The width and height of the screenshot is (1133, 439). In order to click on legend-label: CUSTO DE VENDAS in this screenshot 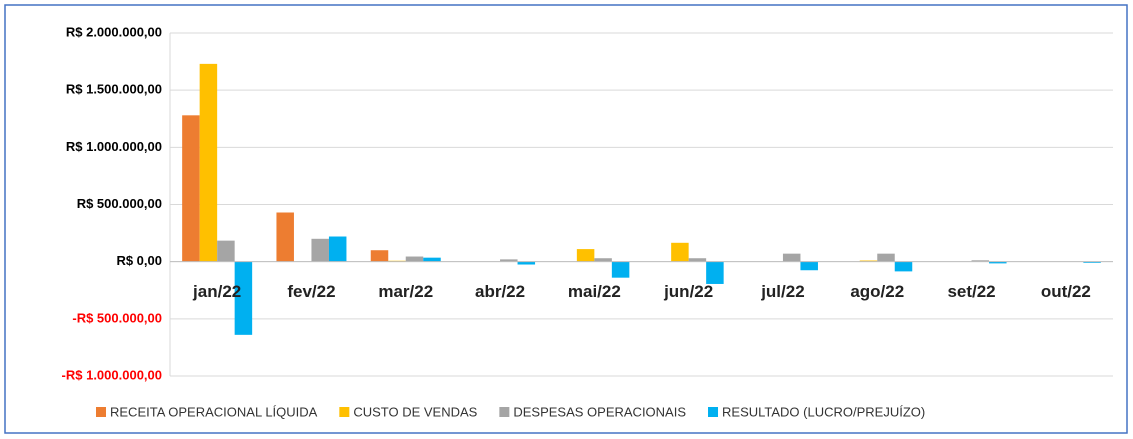, I will do `click(415, 411)`.